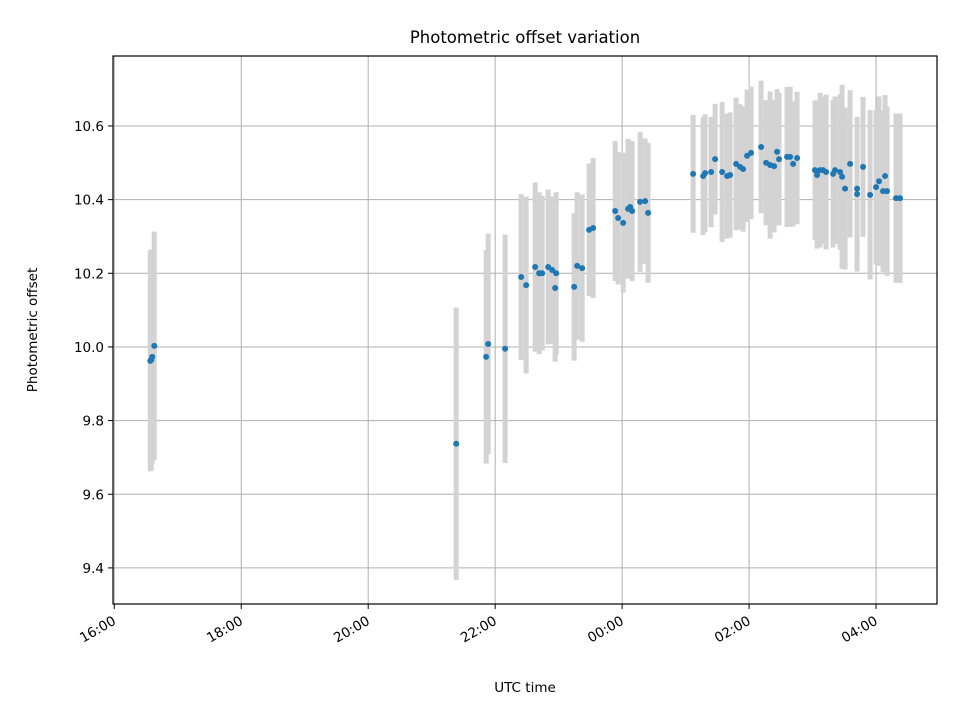  I want to click on chart-title: Photometric offset variation, so click(525, 37).